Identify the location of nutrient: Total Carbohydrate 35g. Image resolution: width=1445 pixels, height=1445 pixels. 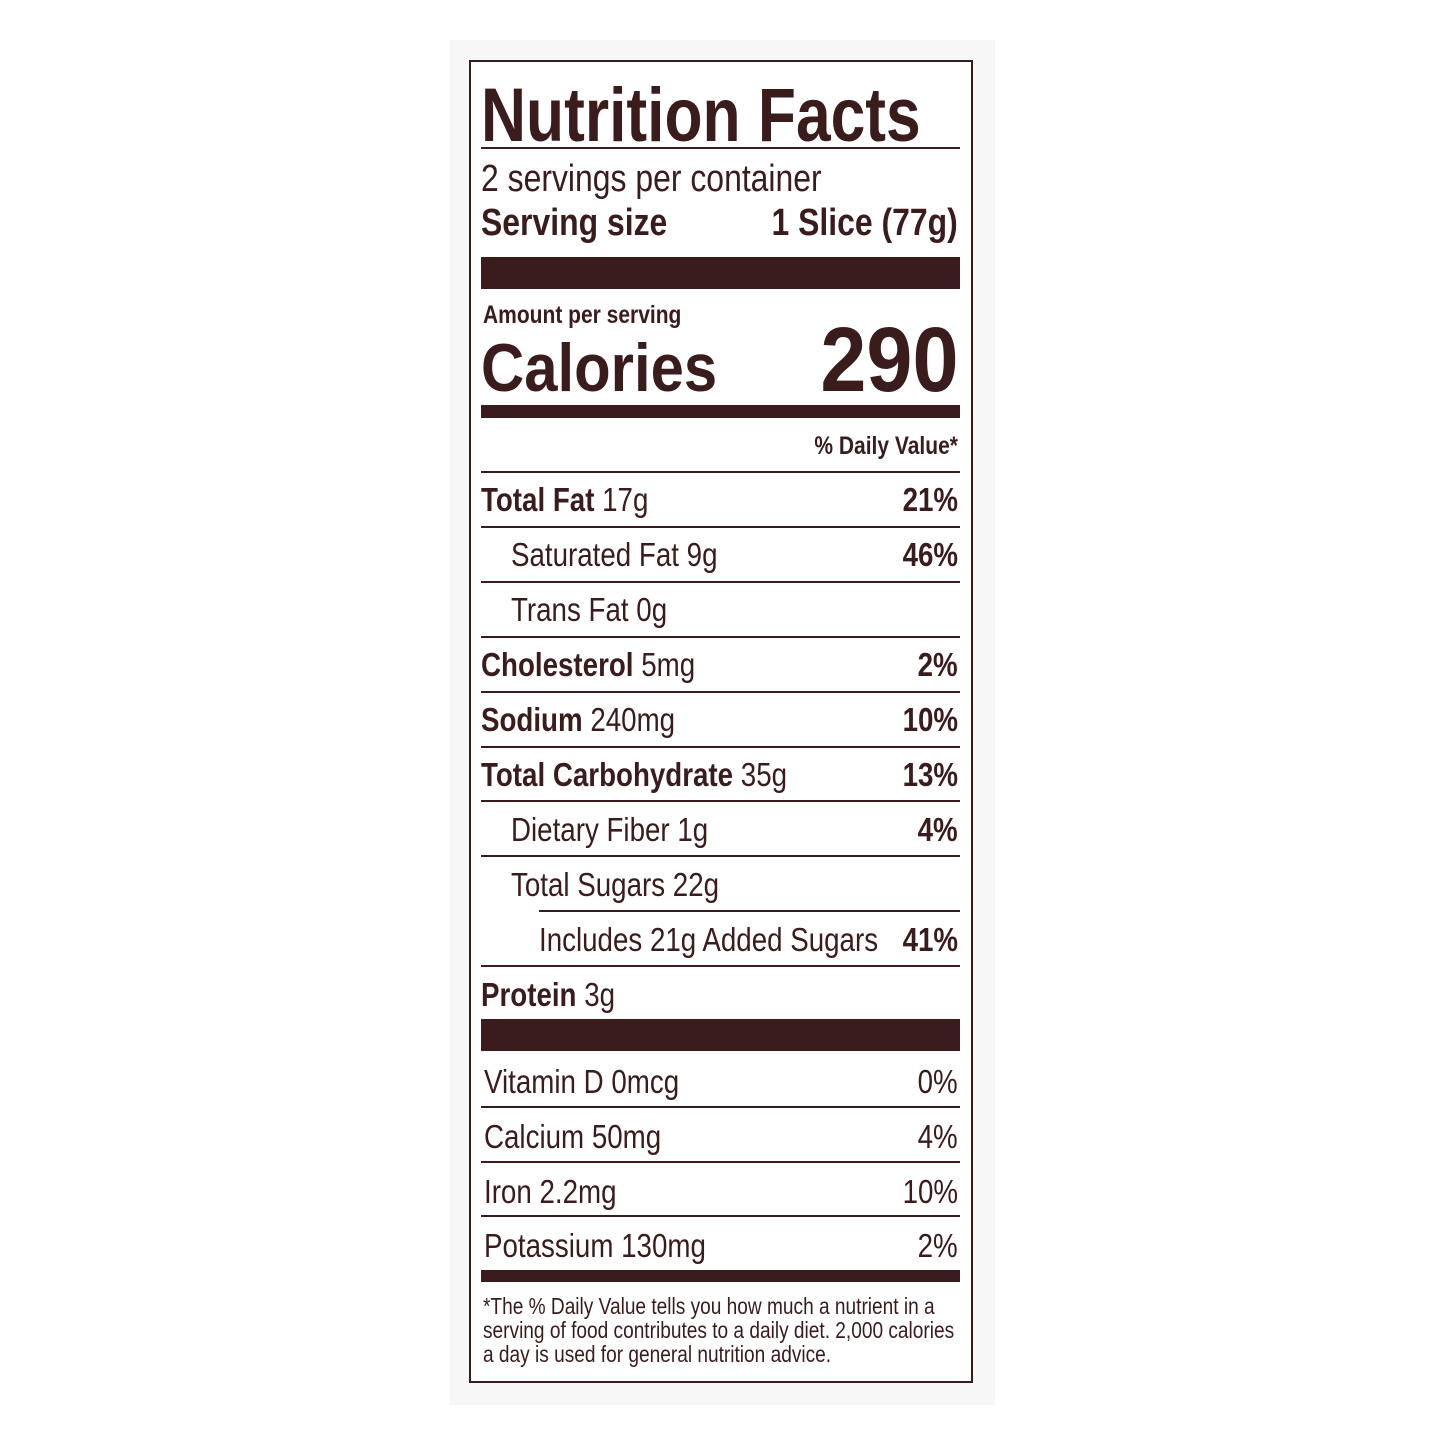
(634, 775).